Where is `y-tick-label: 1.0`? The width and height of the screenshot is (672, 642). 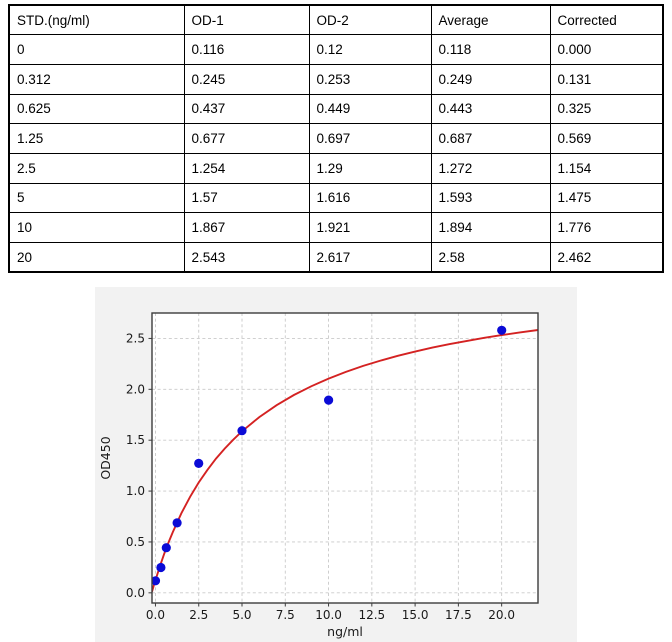
y-tick-label: 1.0 is located at coordinates (135, 491).